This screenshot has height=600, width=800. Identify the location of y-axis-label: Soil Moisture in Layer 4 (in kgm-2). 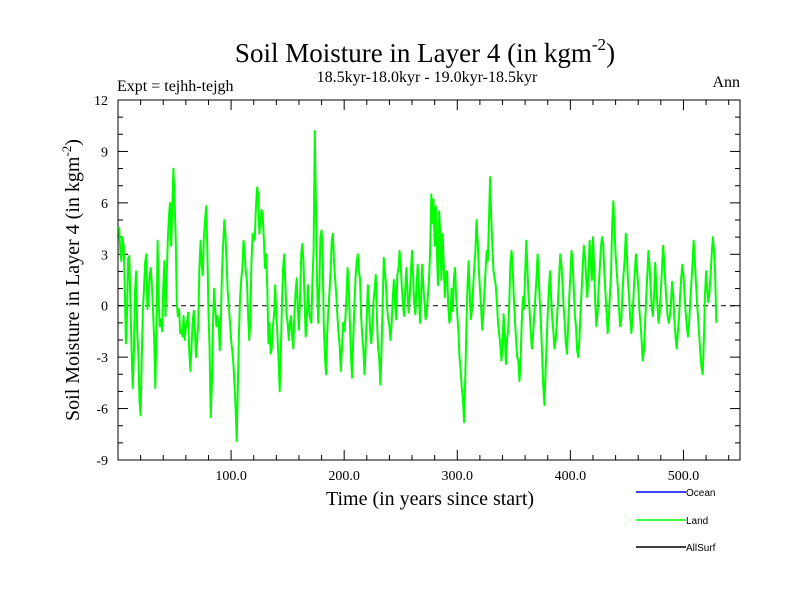
(71, 280).